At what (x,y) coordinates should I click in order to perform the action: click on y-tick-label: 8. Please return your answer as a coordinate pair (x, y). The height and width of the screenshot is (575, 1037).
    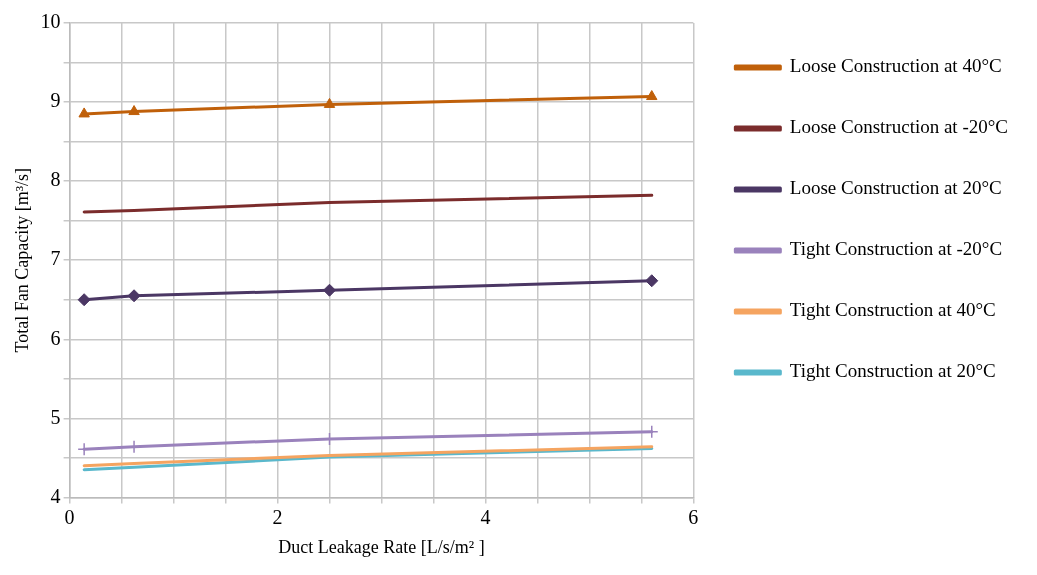
    Looking at the image, I should click on (55, 179).